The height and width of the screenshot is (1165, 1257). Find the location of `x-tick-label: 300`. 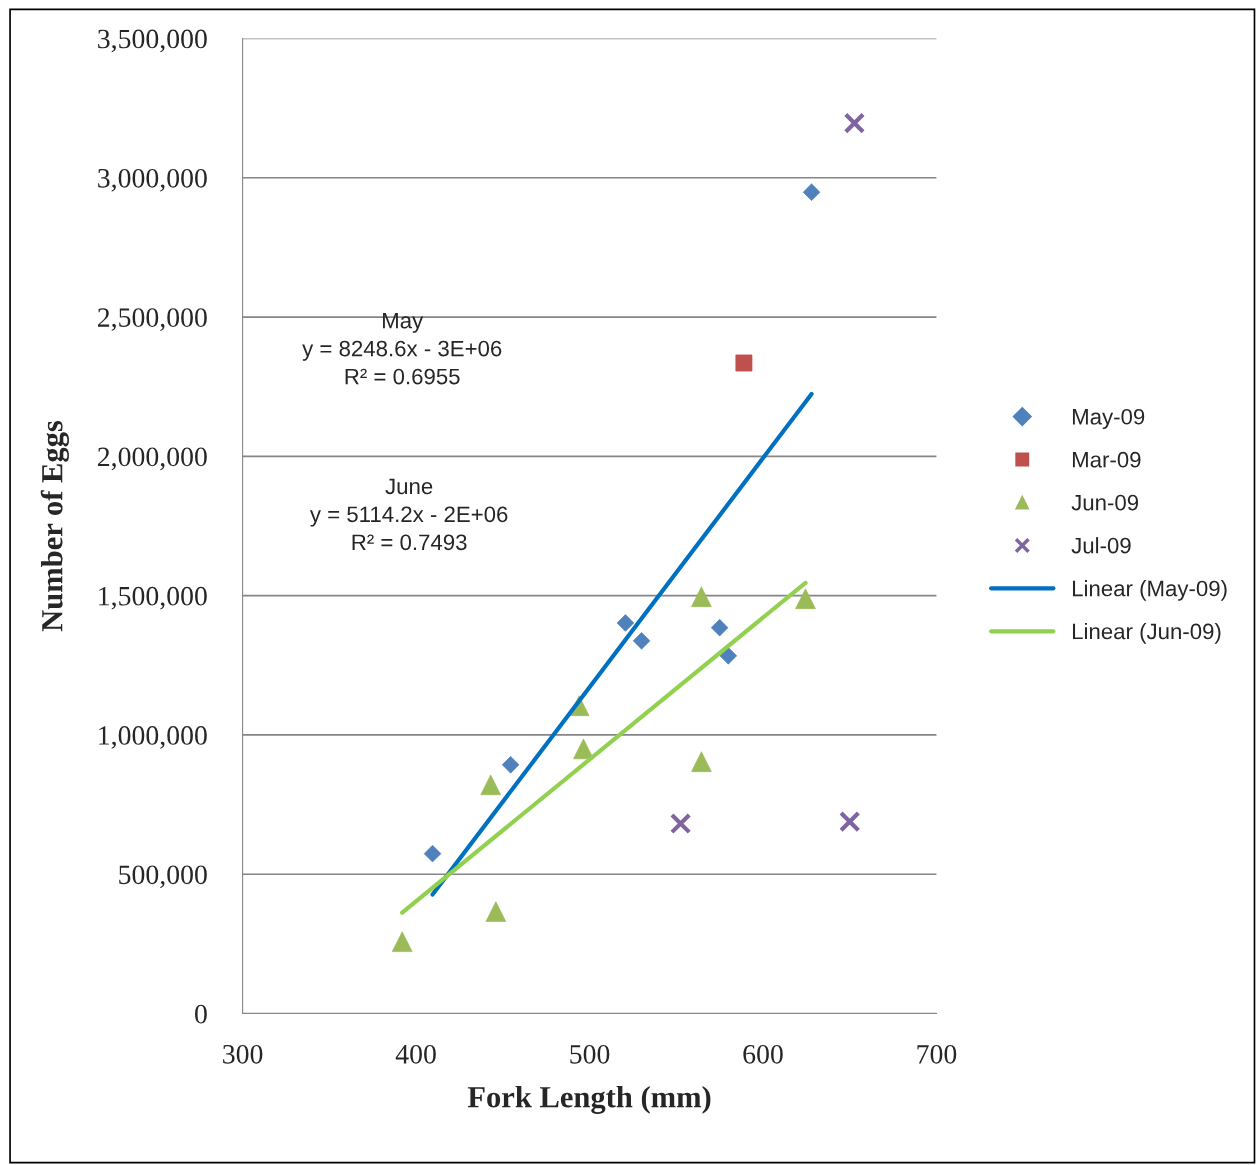

x-tick-label: 300 is located at coordinates (243, 1054).